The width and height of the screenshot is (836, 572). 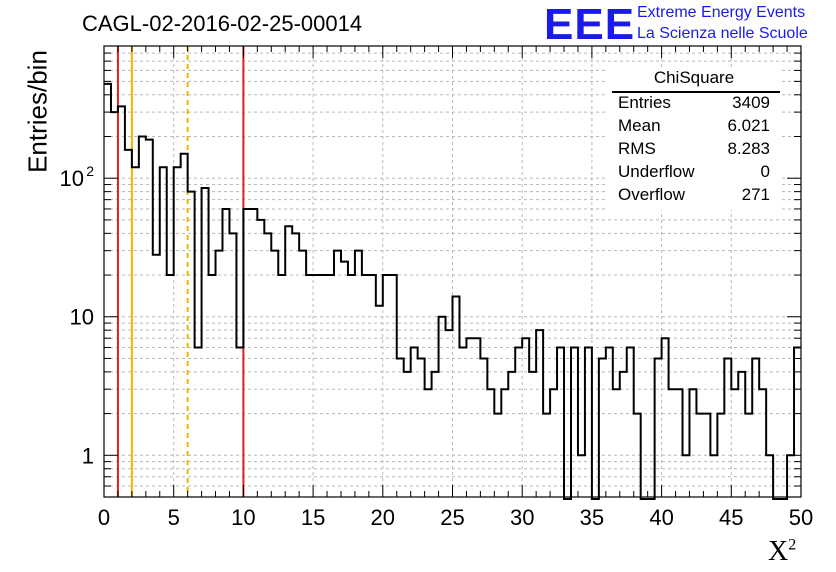 What do you see at coordinates (452, 517) in the screenshot?
I see `x-tick-label: 25` at bounding box center [452, 517].